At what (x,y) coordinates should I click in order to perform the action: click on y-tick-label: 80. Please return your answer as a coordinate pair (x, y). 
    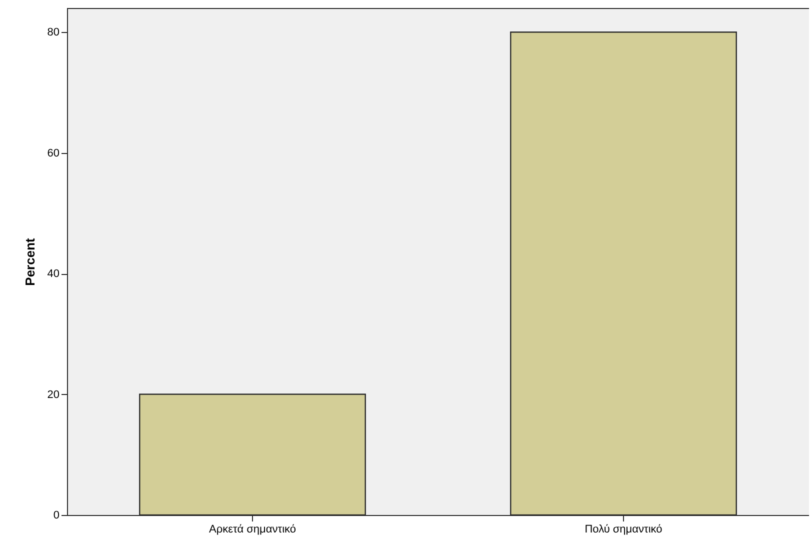
    Looking at the image, I should click on (53, 32).